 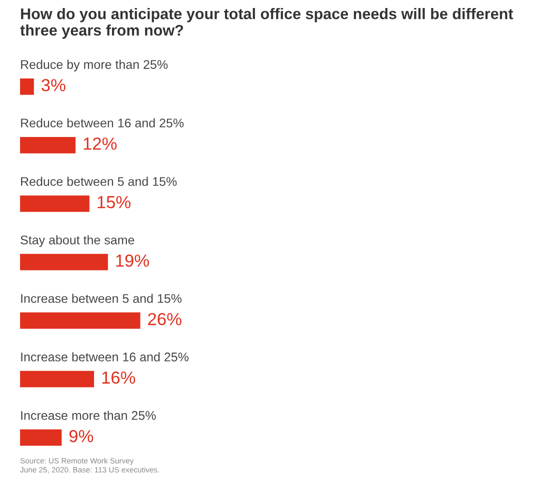 I want to click on text: How do you anticipate your total office space needs will be different three years from now?, so click(x=267, y=23).